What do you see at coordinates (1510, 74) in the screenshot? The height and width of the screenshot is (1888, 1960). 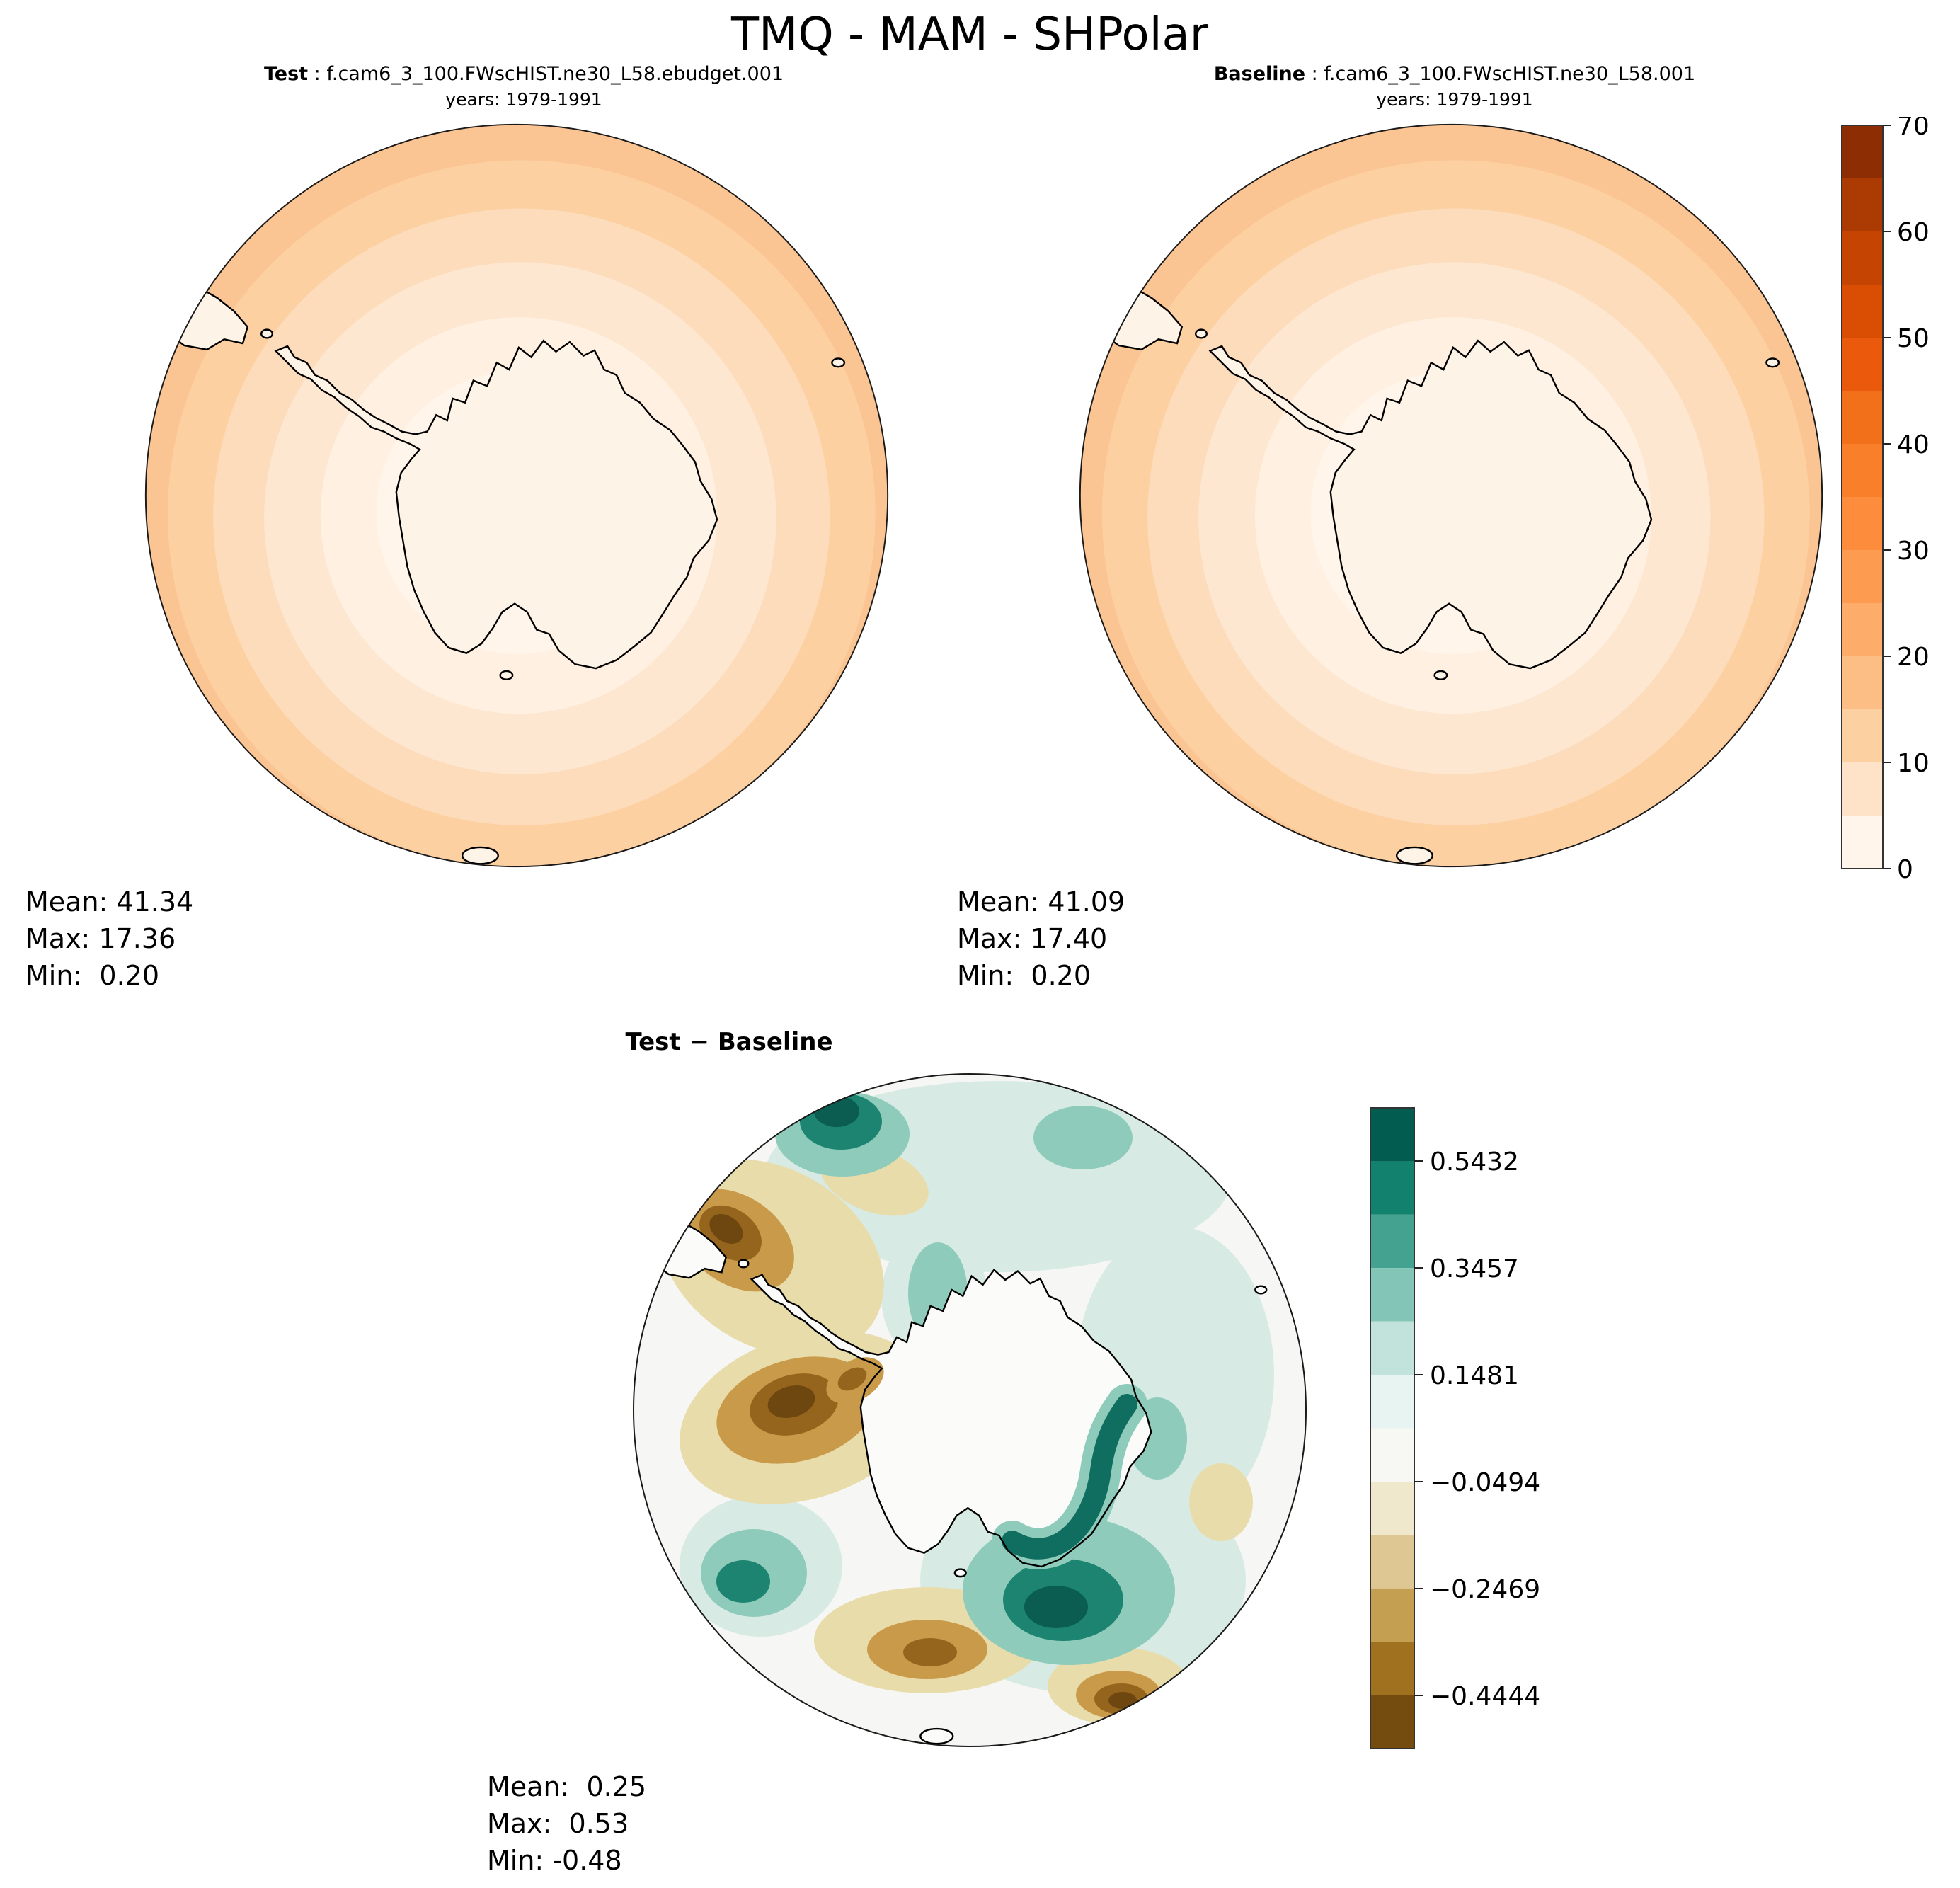 I see `baseline-run-name: f.cam6_3_100.FWscHIST.ne30_L58.001` at bounding box center [1510, 74].